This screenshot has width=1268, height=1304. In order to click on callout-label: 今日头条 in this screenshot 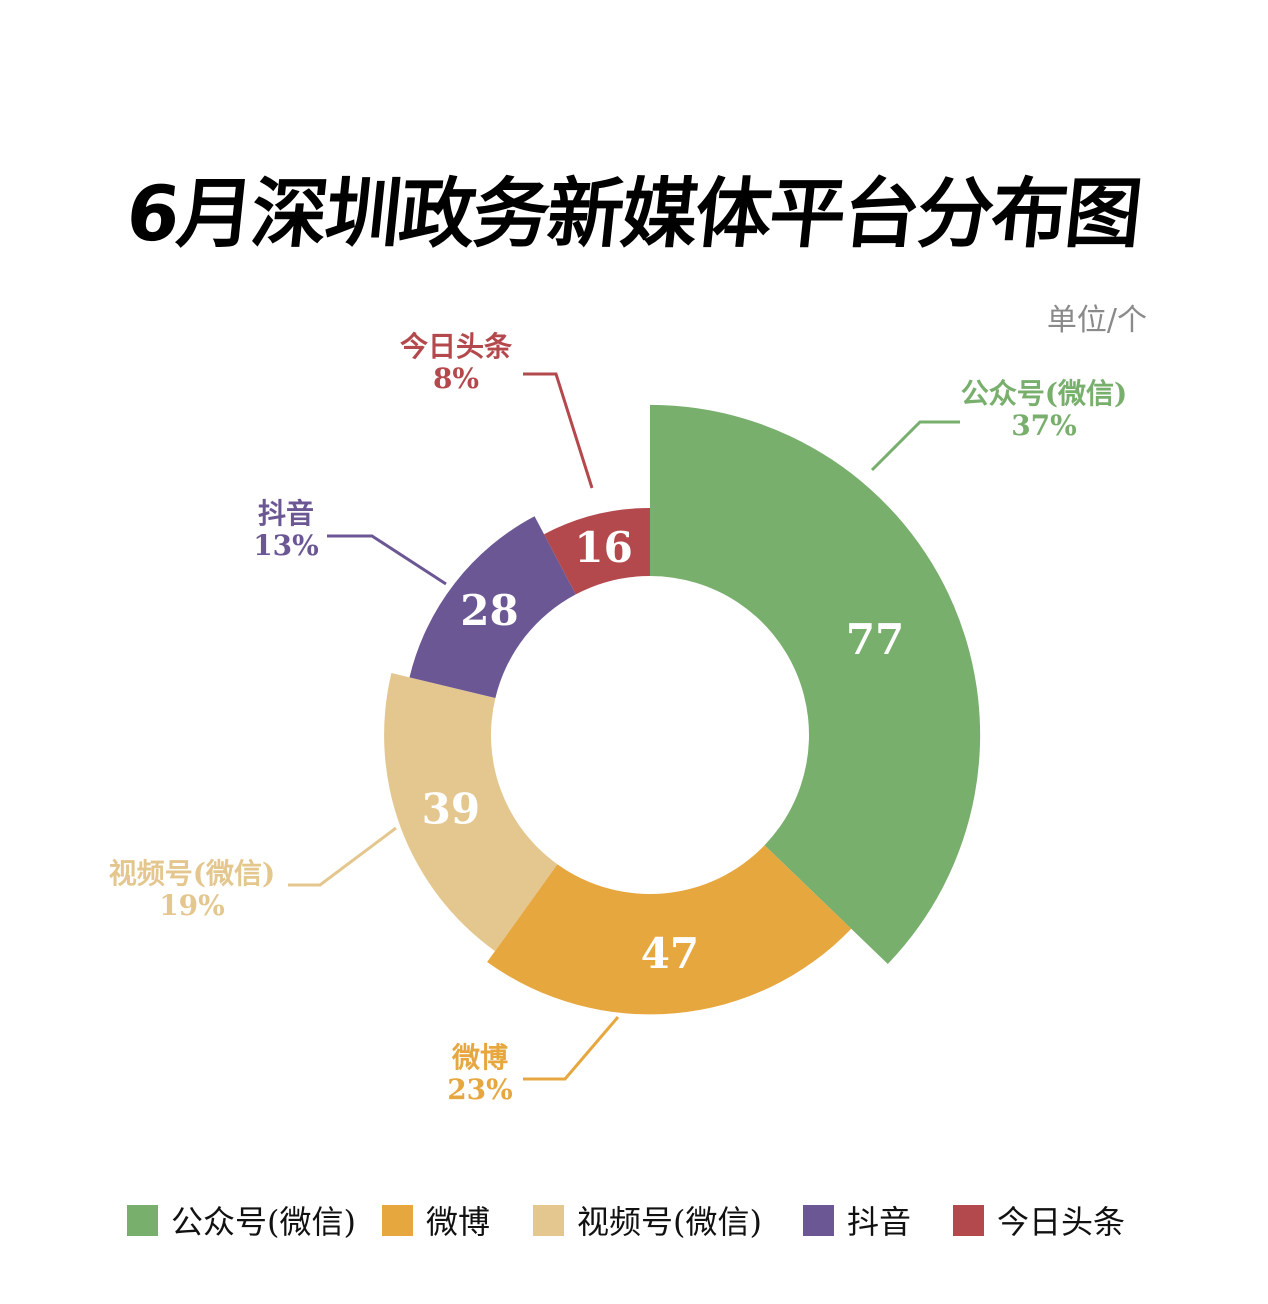, I will do `click(455, 346)`.